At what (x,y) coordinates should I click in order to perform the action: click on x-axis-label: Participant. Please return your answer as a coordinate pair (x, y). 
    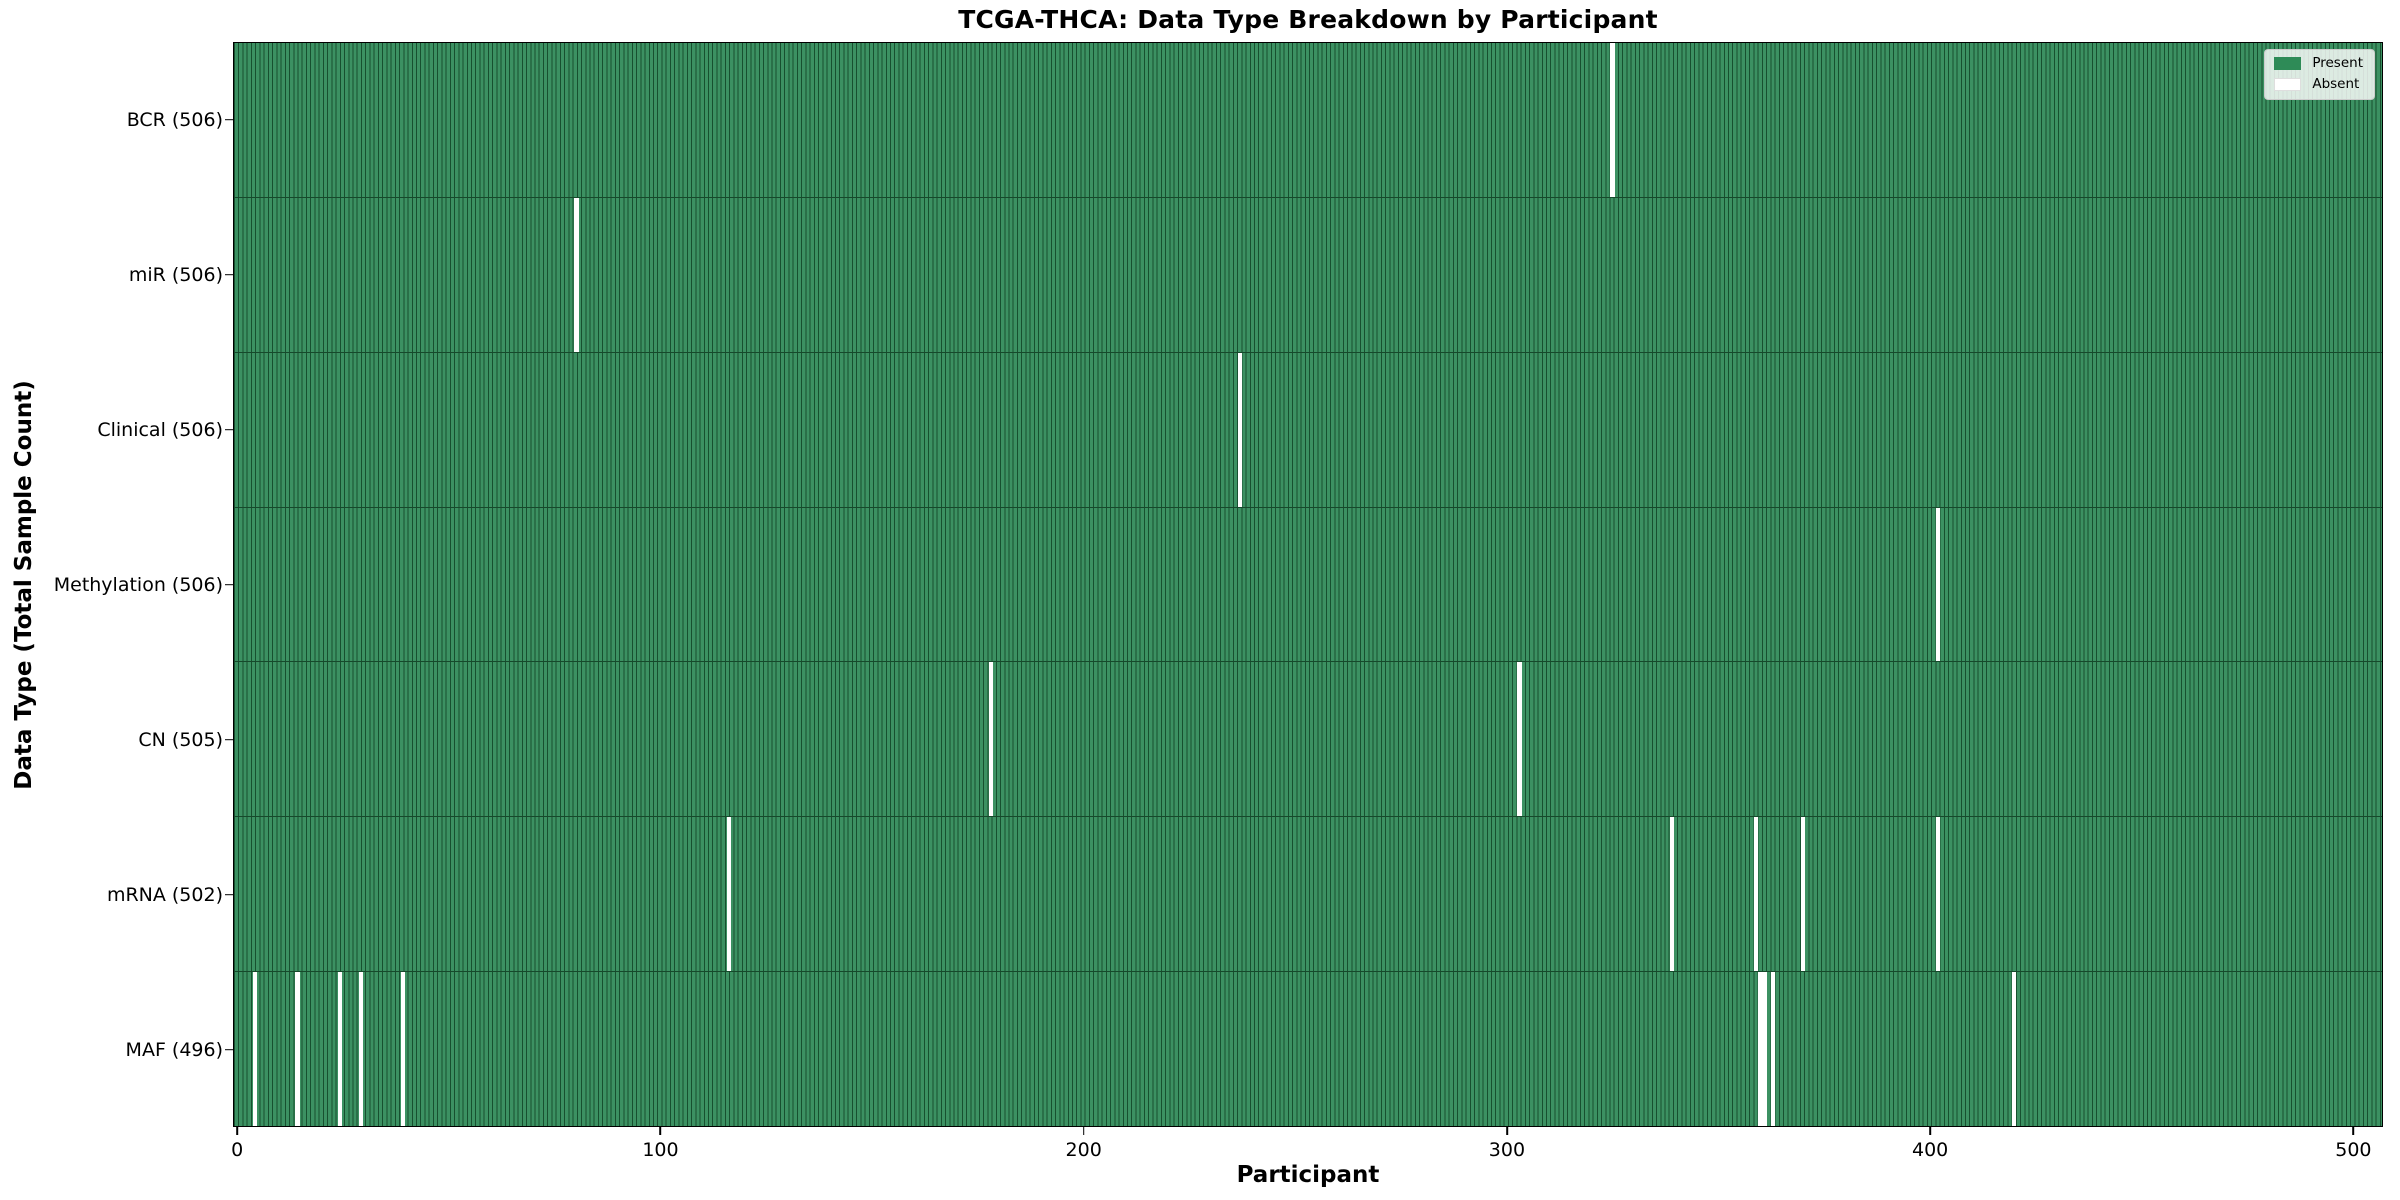
    Looking at the image, I should click on (1308, 1175).